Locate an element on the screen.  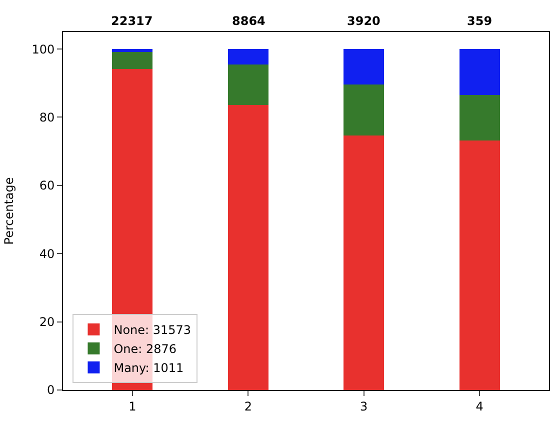
x-tick-label: 4 is located at coordinates (480, 406).